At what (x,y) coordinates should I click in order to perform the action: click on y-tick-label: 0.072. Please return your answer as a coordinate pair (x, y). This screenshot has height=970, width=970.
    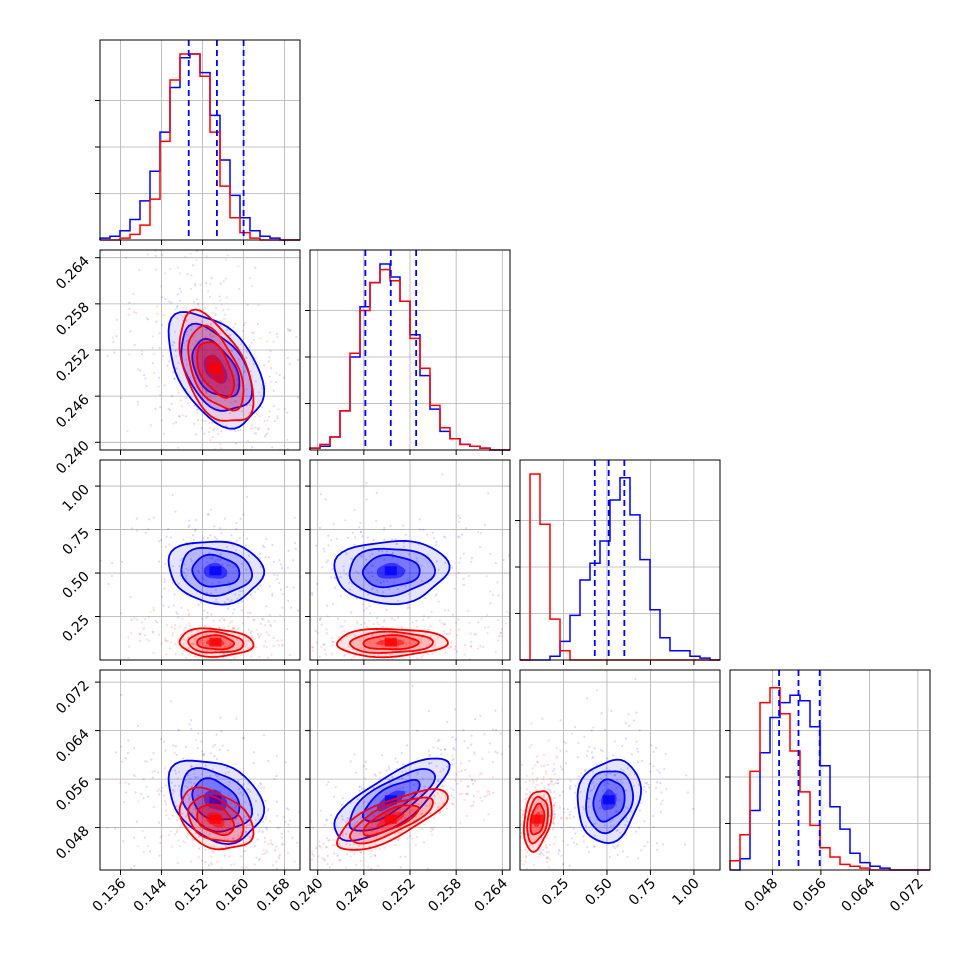
    Looking at the image, I should click on (73, 698).